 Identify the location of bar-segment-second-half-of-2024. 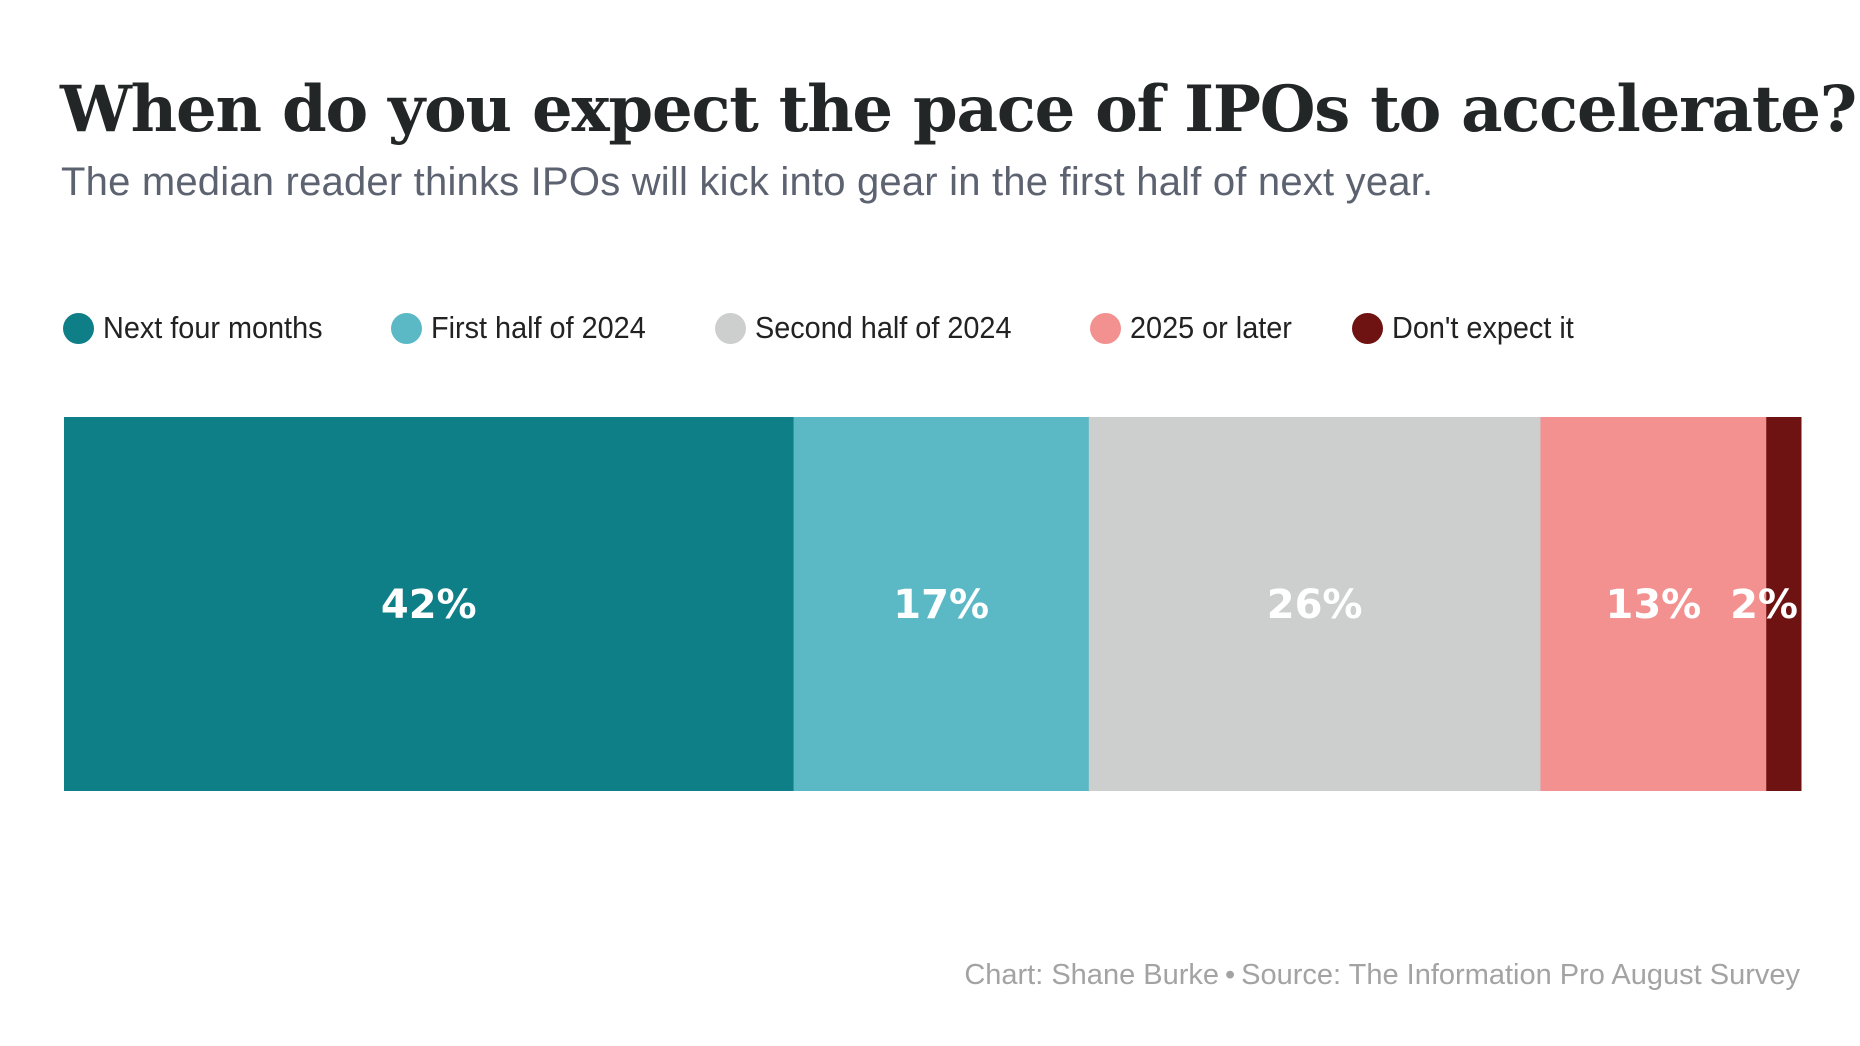
(1314, 604).